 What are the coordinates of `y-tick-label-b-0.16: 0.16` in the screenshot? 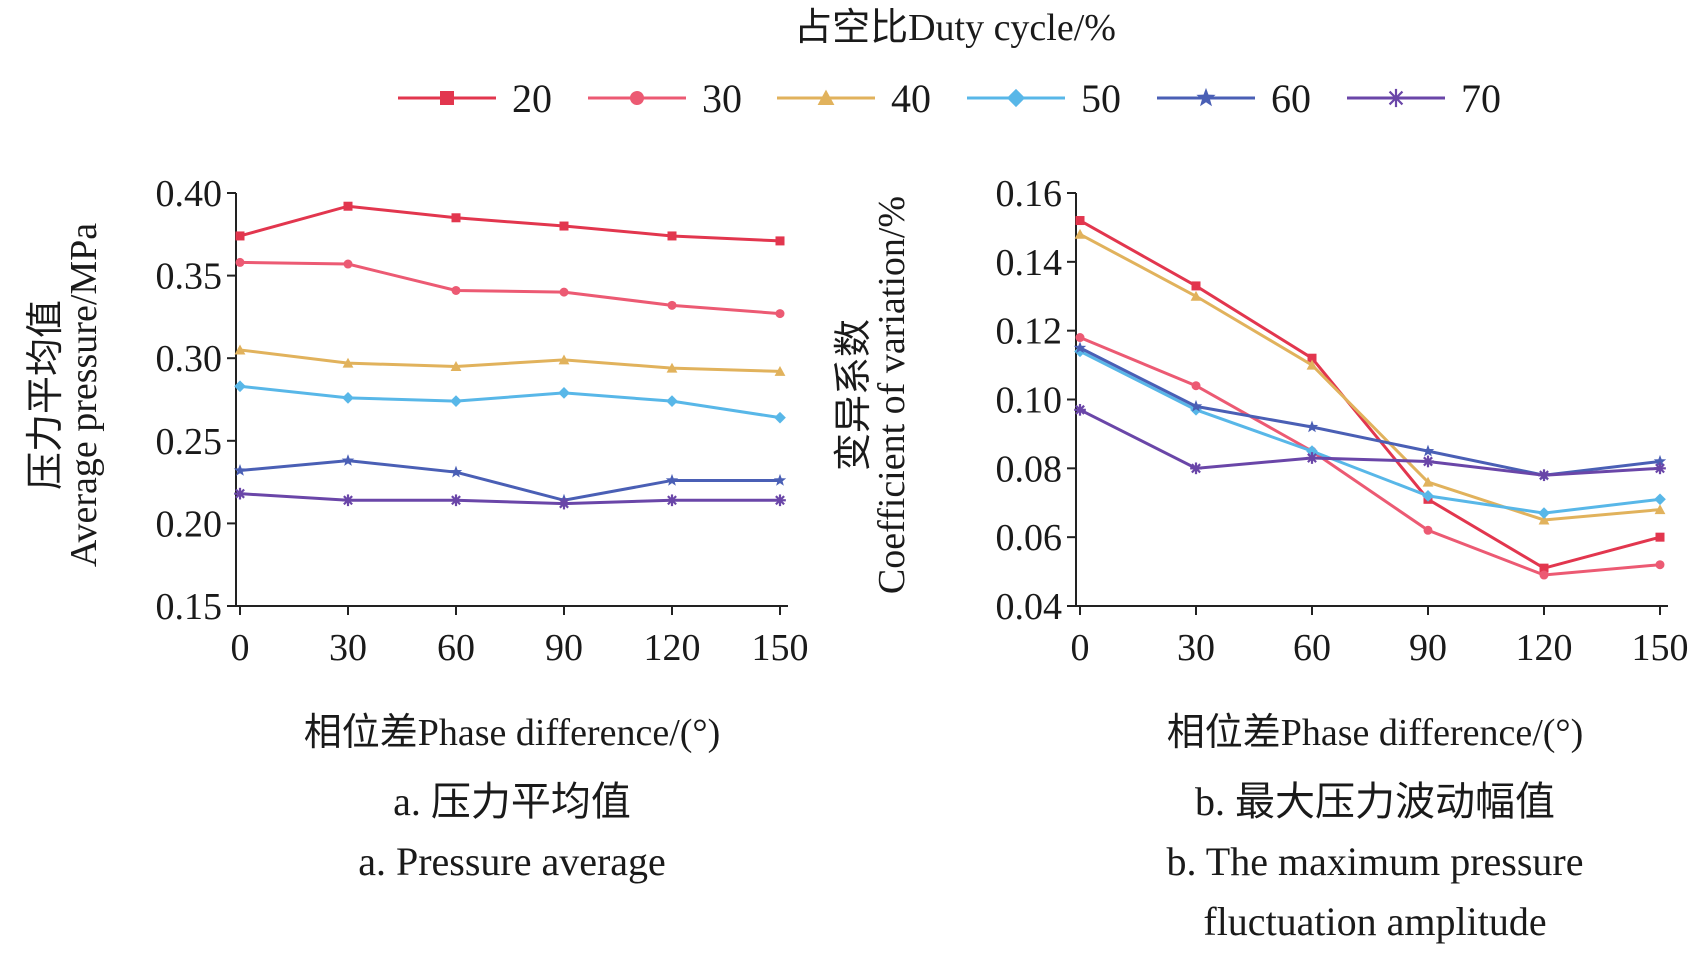 It's located at (1029, 194).